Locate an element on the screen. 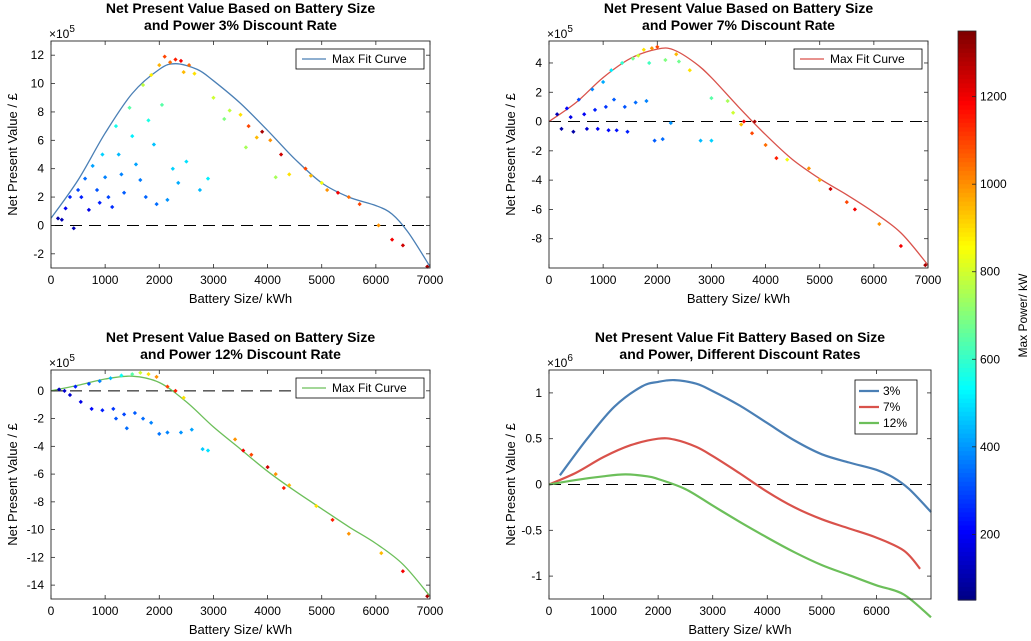 The width and height of the screenshot is (1031, 641). y-tick-label: -2 is located at coordinates (536, 151).